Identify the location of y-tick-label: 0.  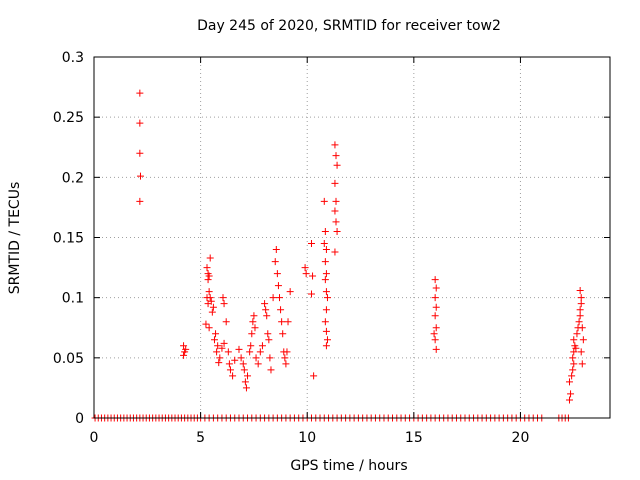
(79, 419).